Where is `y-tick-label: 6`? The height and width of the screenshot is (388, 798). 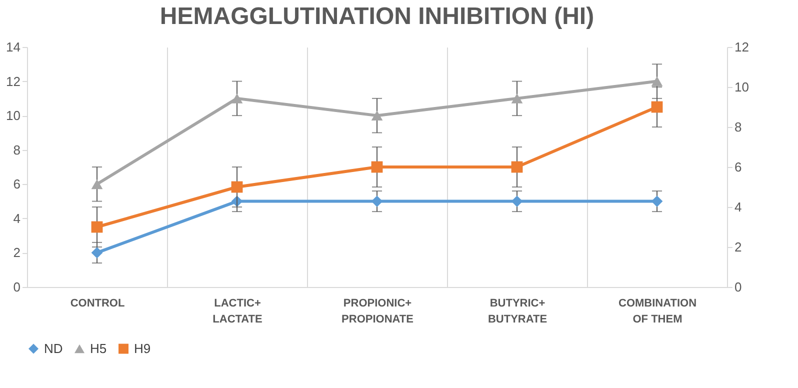
y-tick-label: 6 is located at coordinates (16, 184).